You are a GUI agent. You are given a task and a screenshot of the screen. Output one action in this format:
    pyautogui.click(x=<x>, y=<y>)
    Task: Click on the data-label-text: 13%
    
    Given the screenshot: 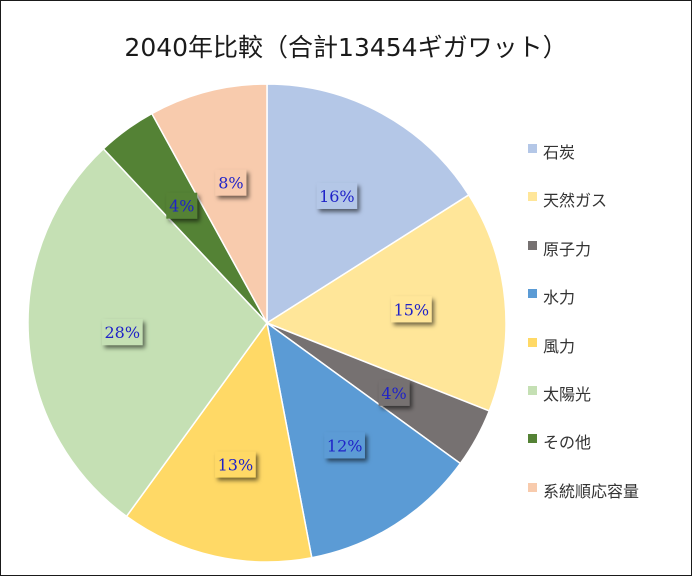 What is the action you would take?
    pyautogui.click(x=236, y=465)
    